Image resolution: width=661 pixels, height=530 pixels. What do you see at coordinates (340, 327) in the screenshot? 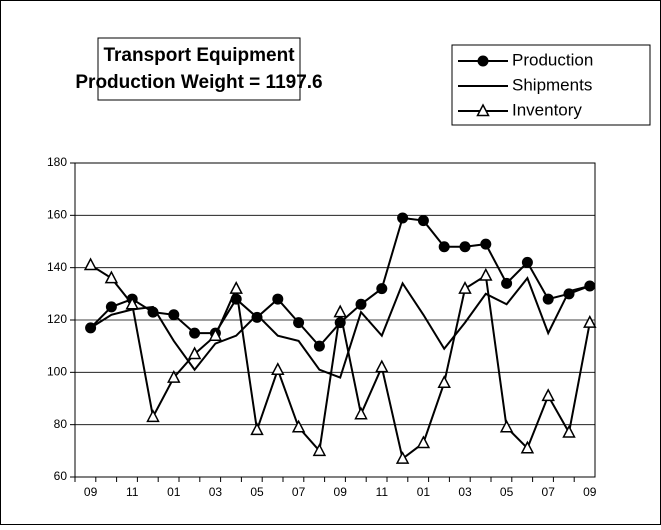
I see `series-line` at bounding box center [340, 327].